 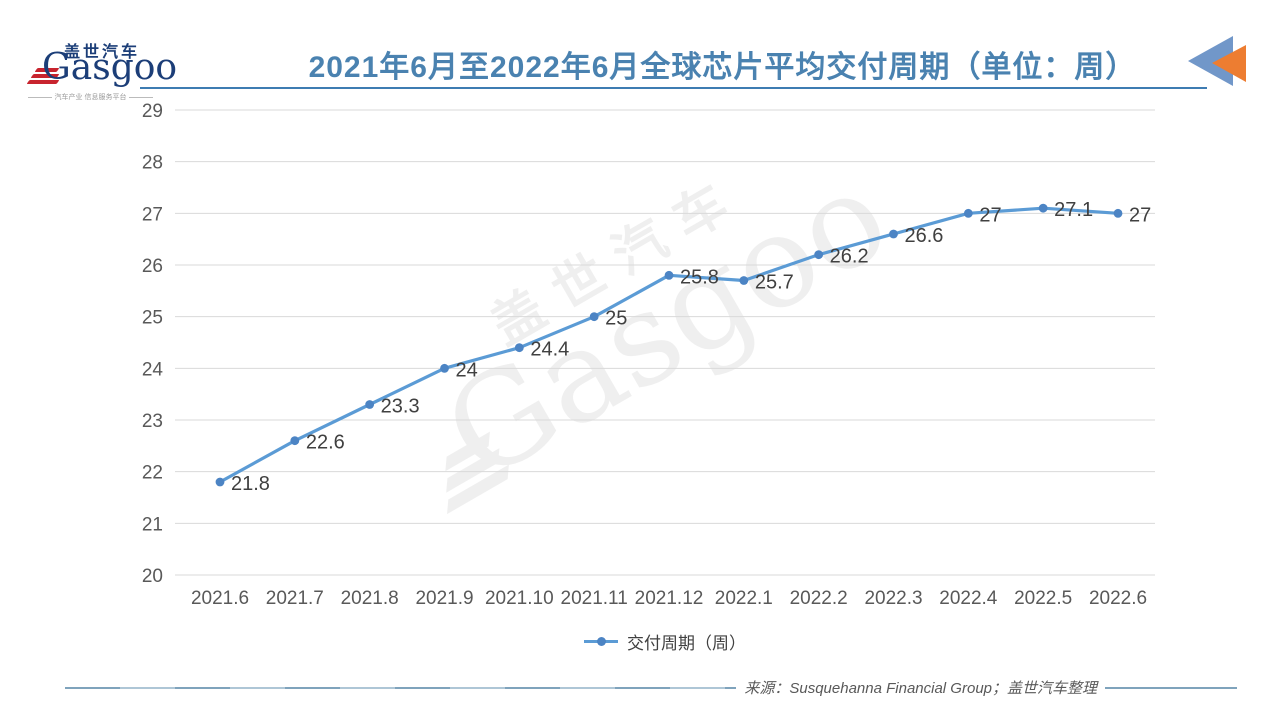 I want to click on x-tick-label: 2021.11, so click(x=594, y=598).